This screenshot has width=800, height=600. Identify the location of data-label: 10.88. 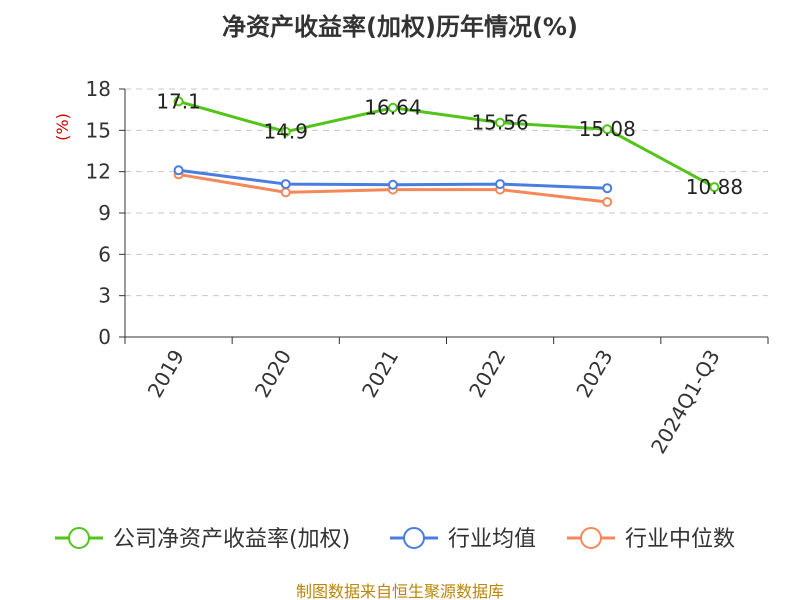
(714, 187).